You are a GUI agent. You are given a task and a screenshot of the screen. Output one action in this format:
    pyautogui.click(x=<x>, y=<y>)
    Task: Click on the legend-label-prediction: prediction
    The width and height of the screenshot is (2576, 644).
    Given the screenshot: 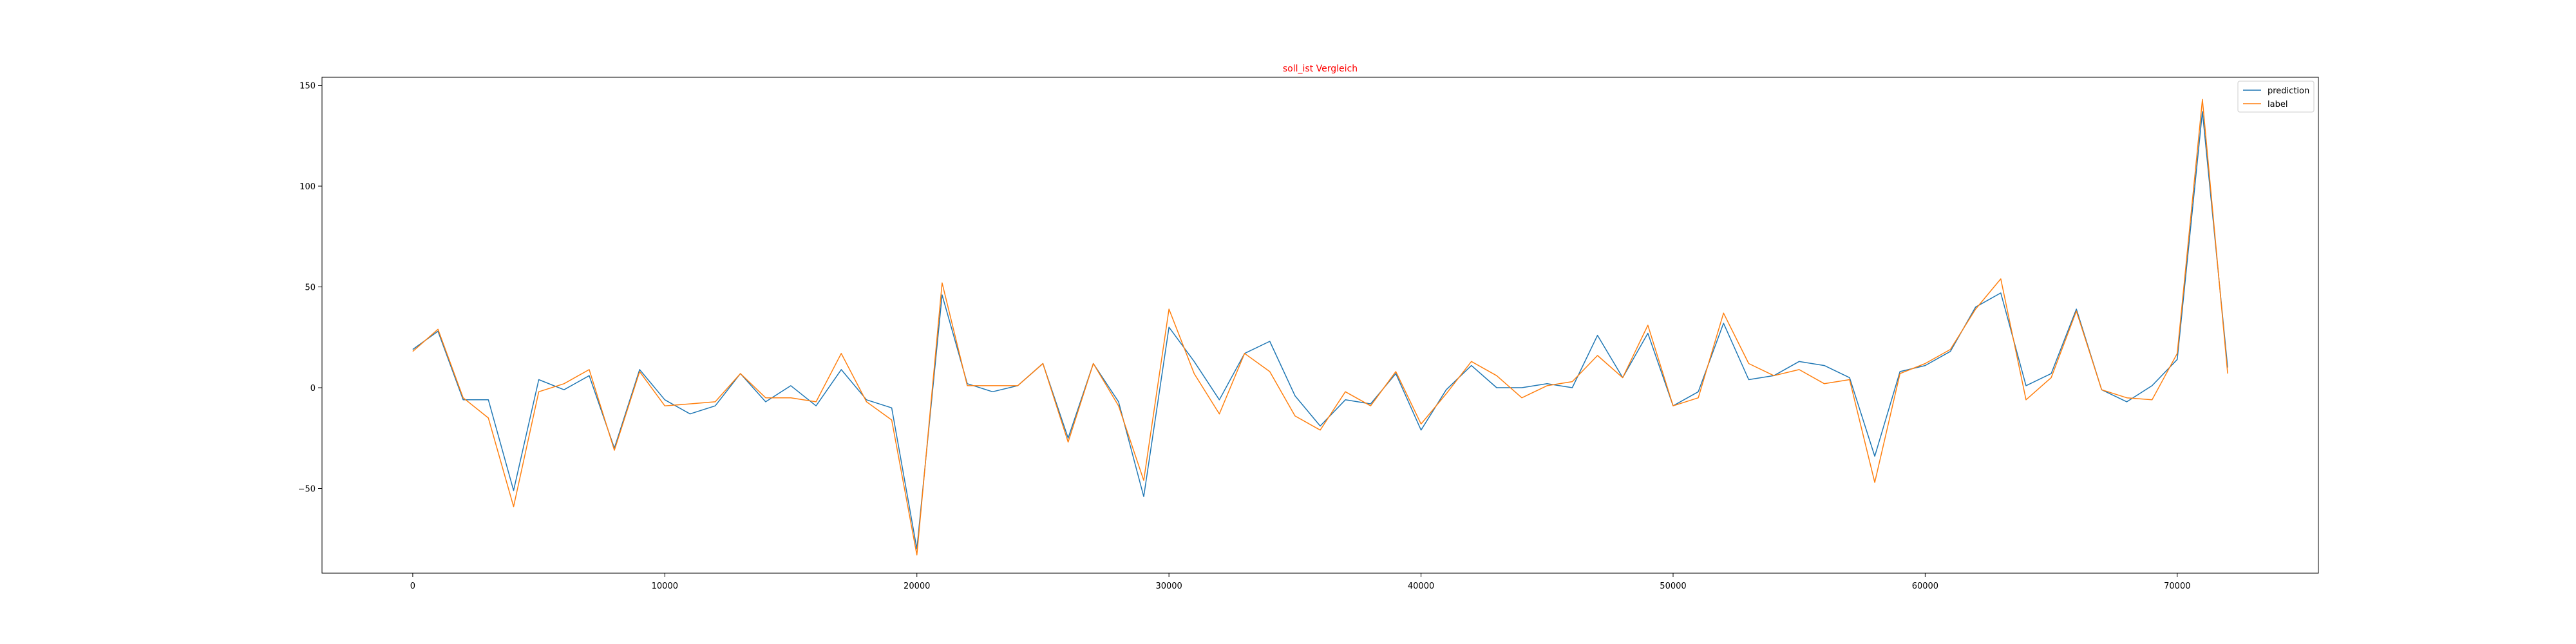 What is the action you would take?
    pyautogui.click(x=2289, y=91)
    